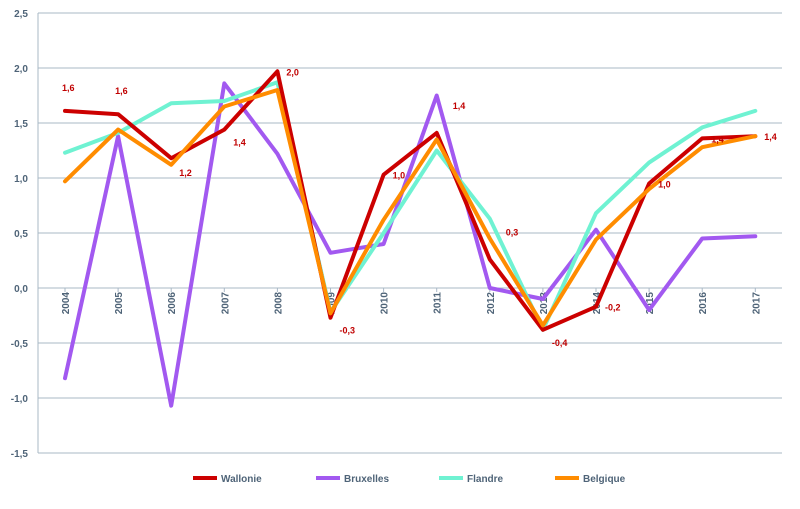 Image resolution: width=800 pixels, height=509 pixels. What do you see at coordinates (385, 303) in the screenshot?
I see `x-tick-label: 2010` at bounding box center [385, 303].